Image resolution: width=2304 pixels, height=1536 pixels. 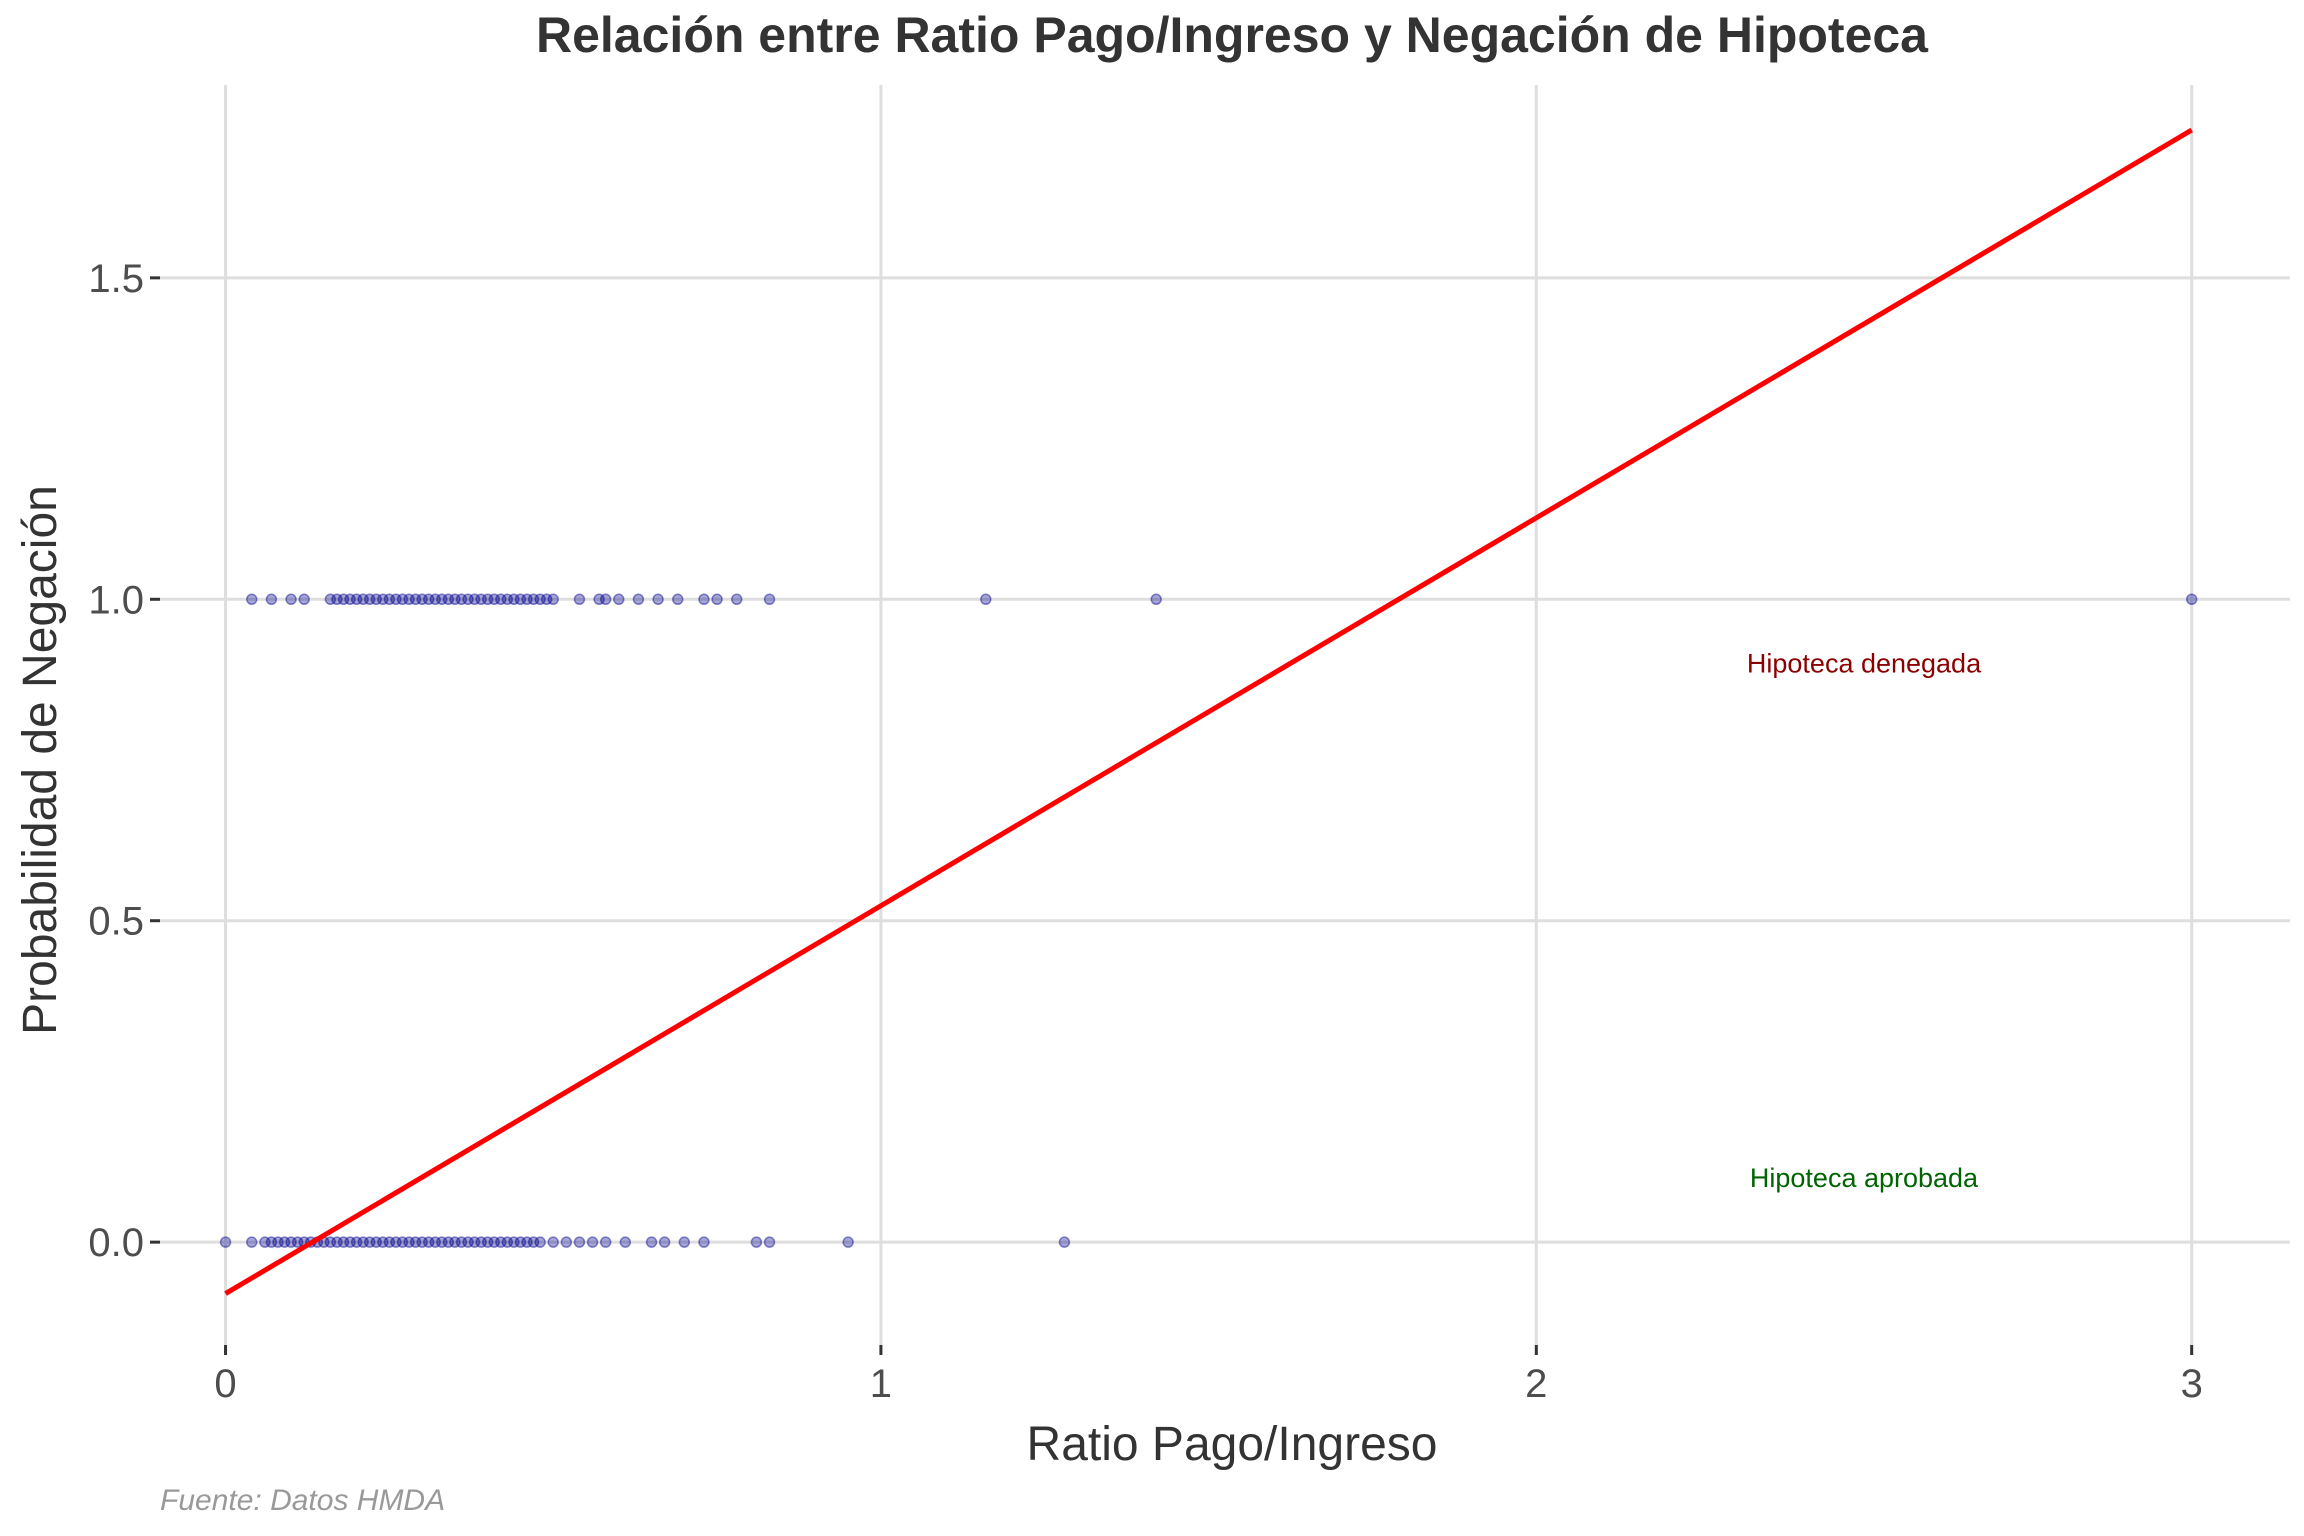 What do you see at coordinates (1864, 1178) in the screenshot?
I see `annotation-label: Hipoteca aprobada` at bounding box center [1864, 1178].